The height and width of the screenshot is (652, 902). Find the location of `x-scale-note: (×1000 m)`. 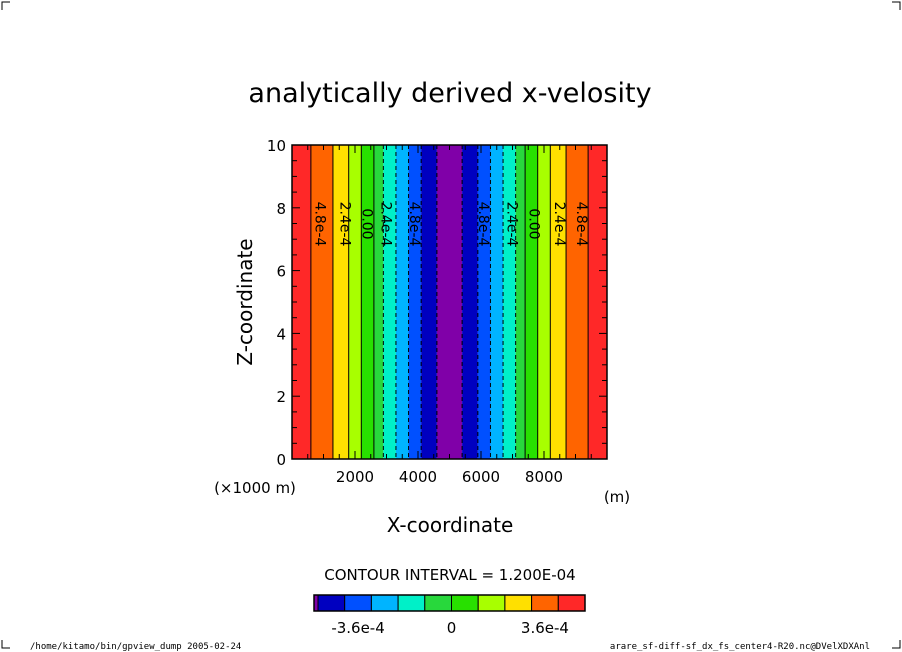

x-scale-note: (×1000 m) is located at coordinates (255, 488).